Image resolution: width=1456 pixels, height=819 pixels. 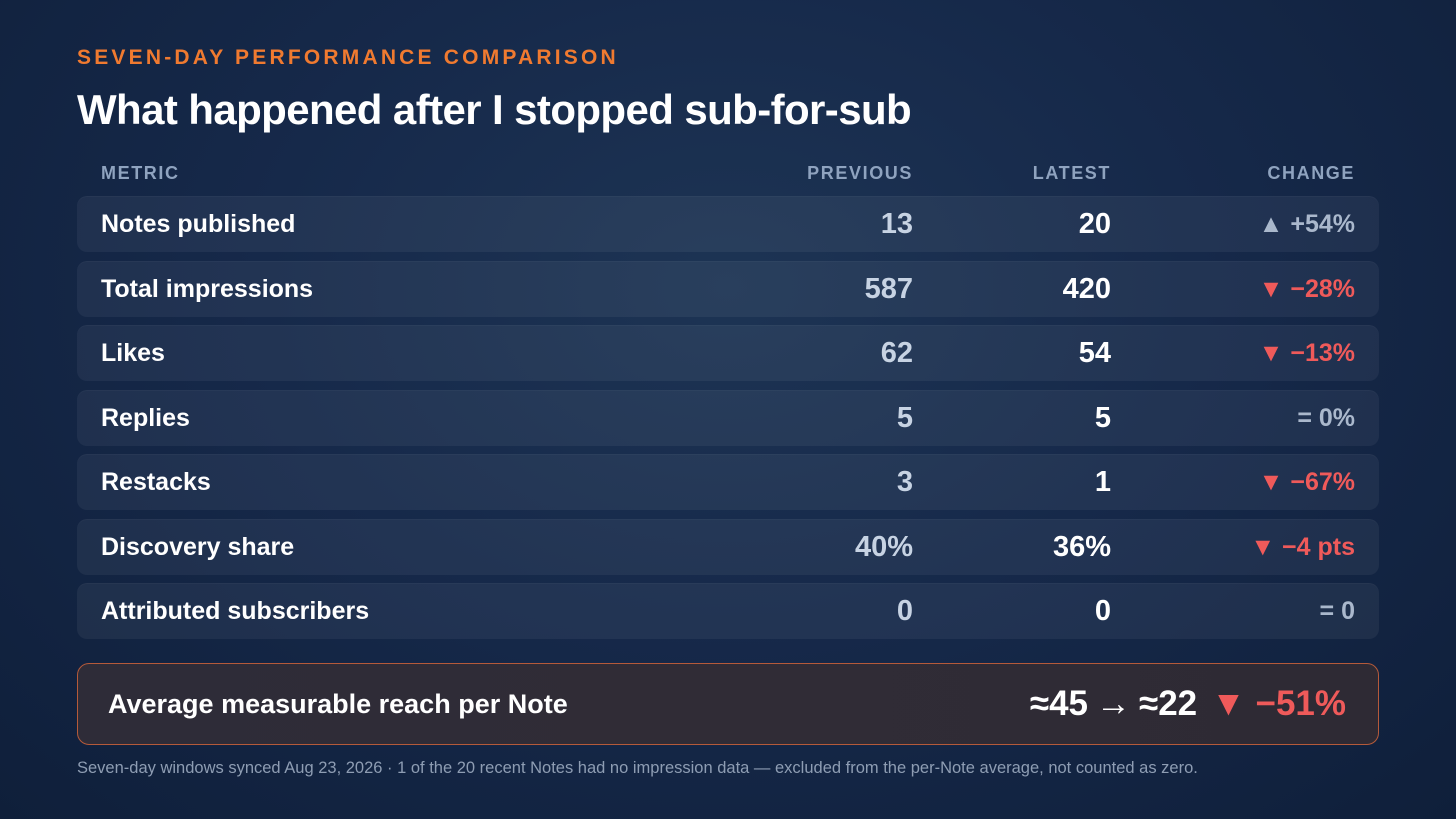 What do you see at coordinates (728, 353) in the screenshot?
I see `table-row: Likes 62 54 ▼ −13%` at bounding box center [728, 353].